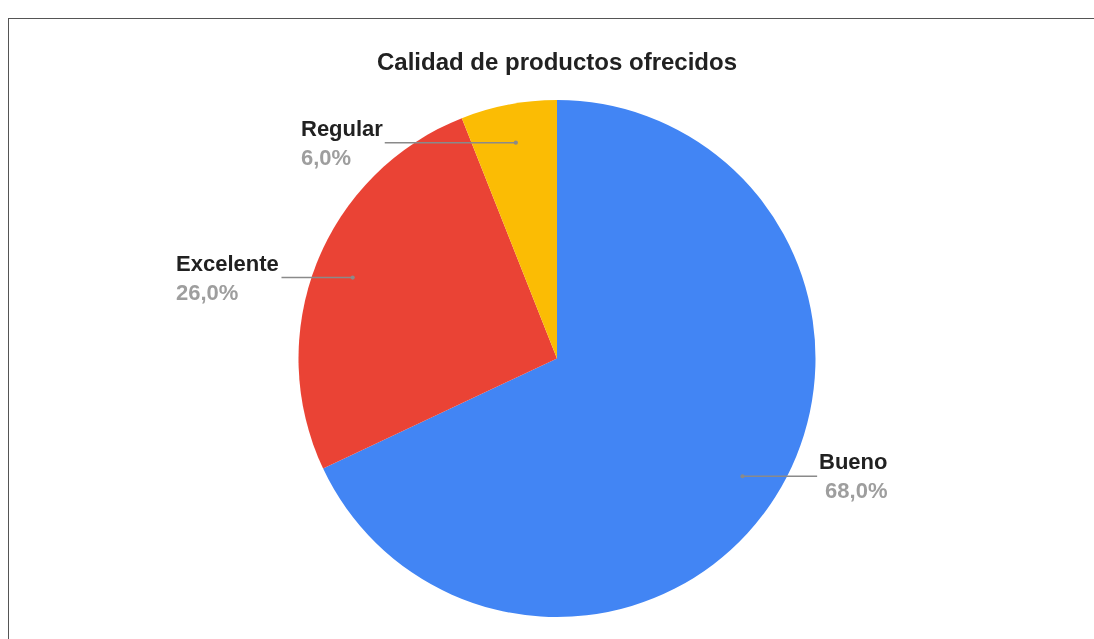 The image size is (1094, 639). What do you see at coordinates (853, 461) in the screenshot?
I see `slice-label: Bueno` at bounding box center [853, 461].